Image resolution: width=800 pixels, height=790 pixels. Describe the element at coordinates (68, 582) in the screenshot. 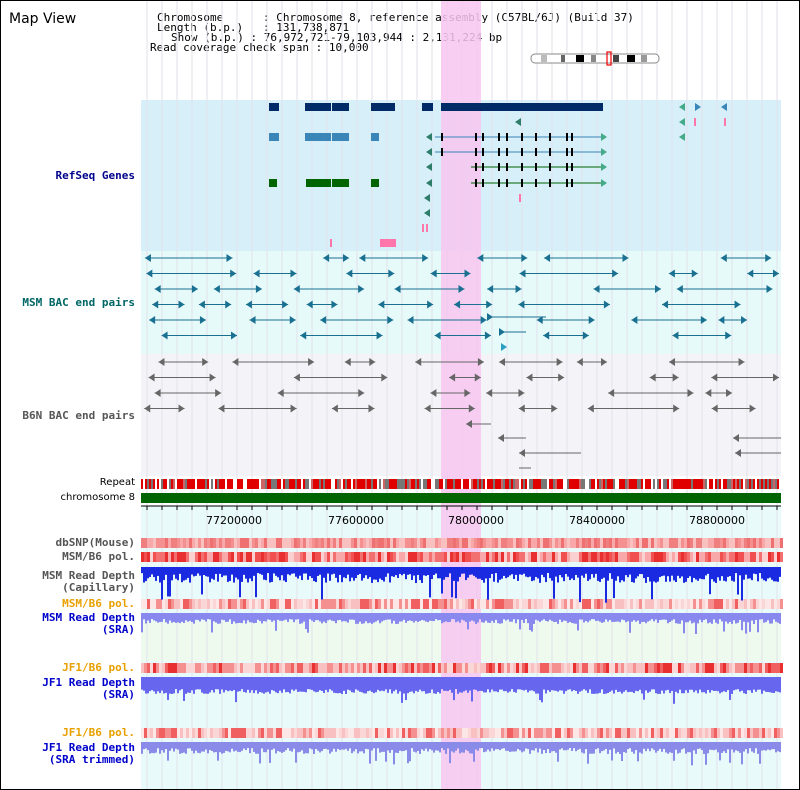

I see `msm-depth-capillary-label: MSM Read Depth (Capillary)` at that location.